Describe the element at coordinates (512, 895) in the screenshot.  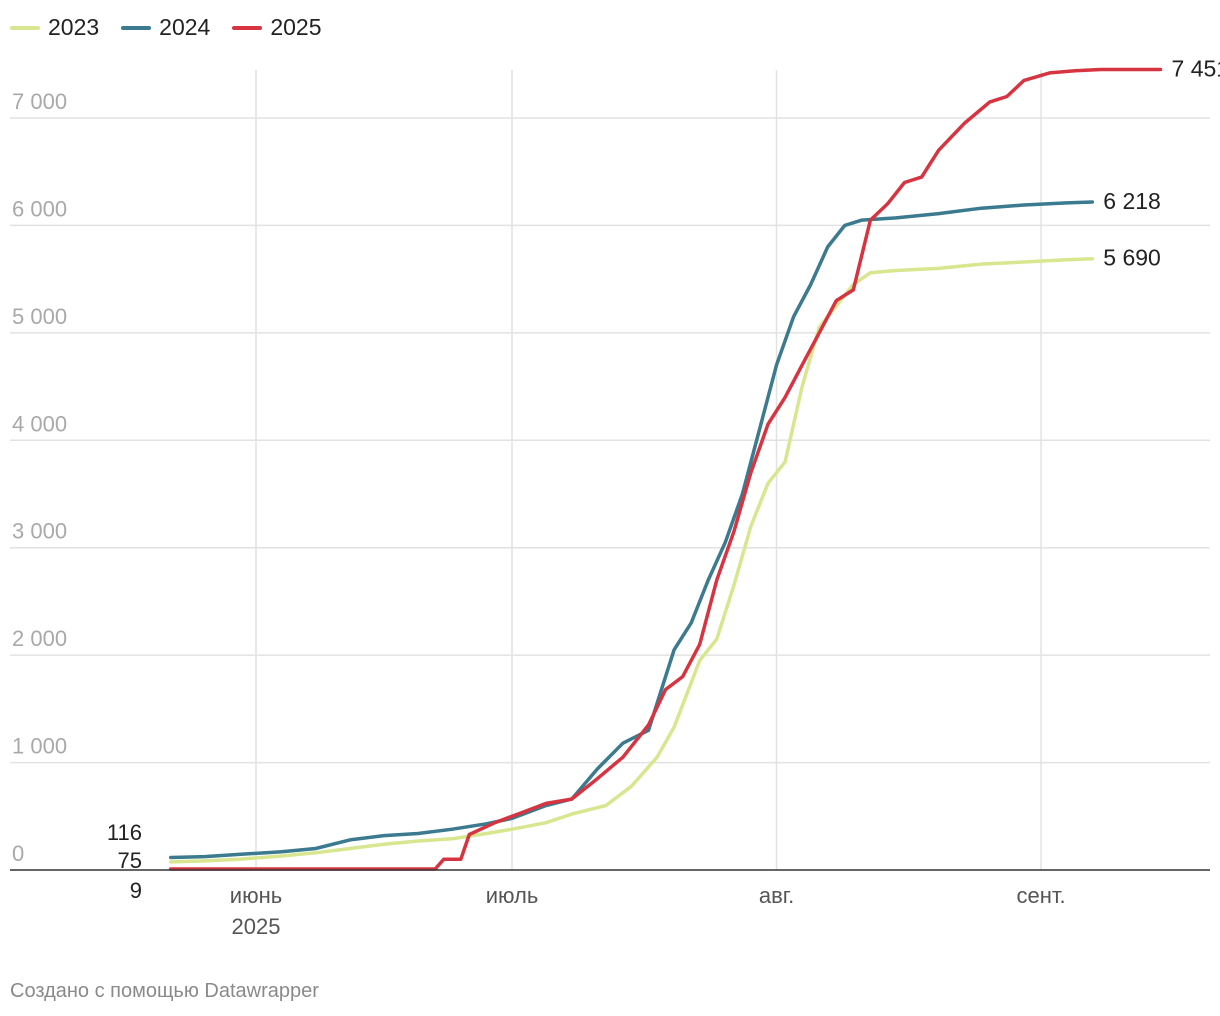
I see `x-tick-label-1: июль` at that location.